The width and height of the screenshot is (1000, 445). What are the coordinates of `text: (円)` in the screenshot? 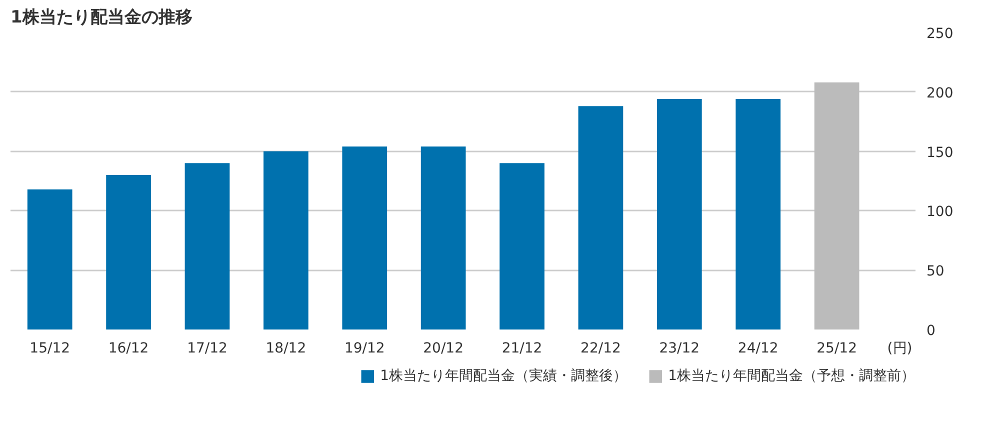 It's located at (899, 348).